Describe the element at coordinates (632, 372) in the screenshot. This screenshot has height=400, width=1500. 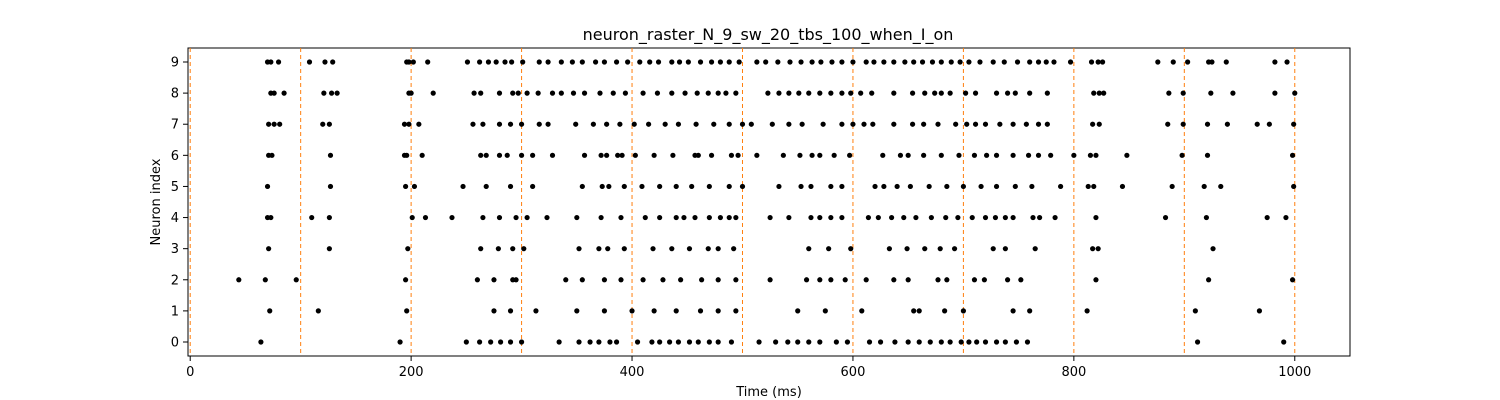
I see `x-tick-label: 400` at that location.